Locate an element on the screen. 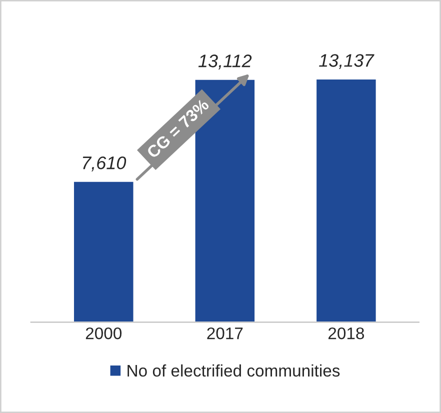 This screenshot has width=441, height=413. data-label: 7,610 is located at coordinates (104, 164).